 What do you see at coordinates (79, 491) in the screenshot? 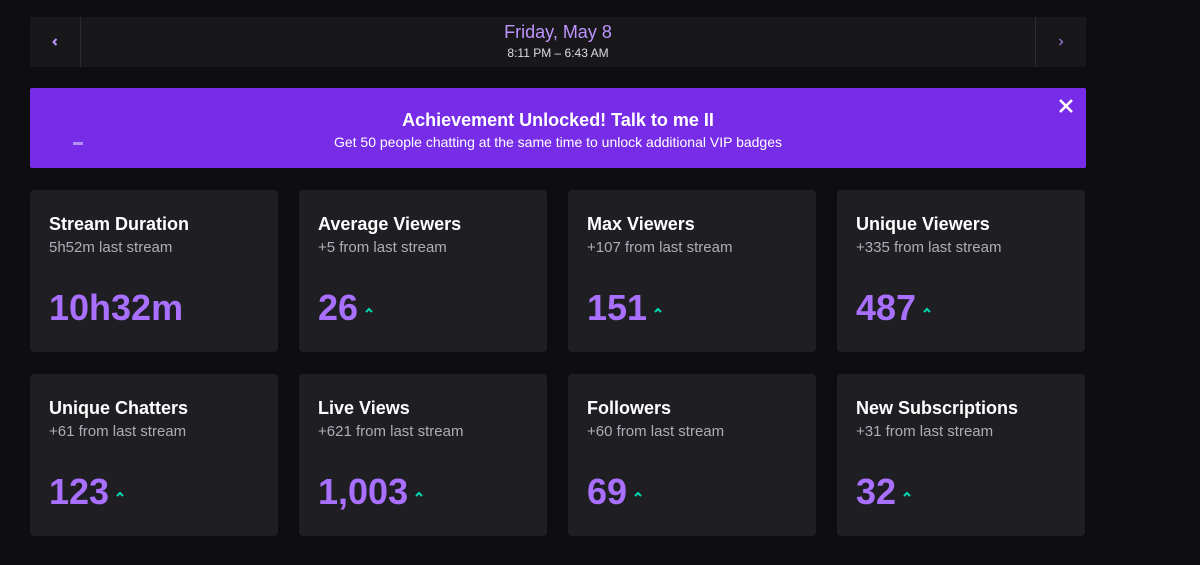
I see `stat-value: 123` at bounding box center [79, 491].